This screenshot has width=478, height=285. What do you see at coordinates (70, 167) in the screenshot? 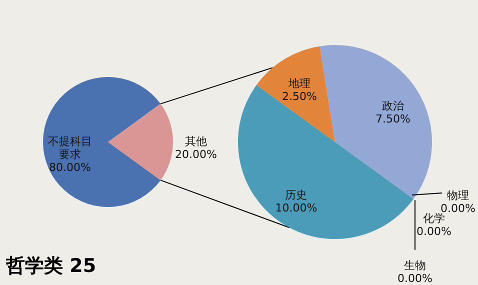
I see `data-label: 80.00%` at bounding box center [70, 167].